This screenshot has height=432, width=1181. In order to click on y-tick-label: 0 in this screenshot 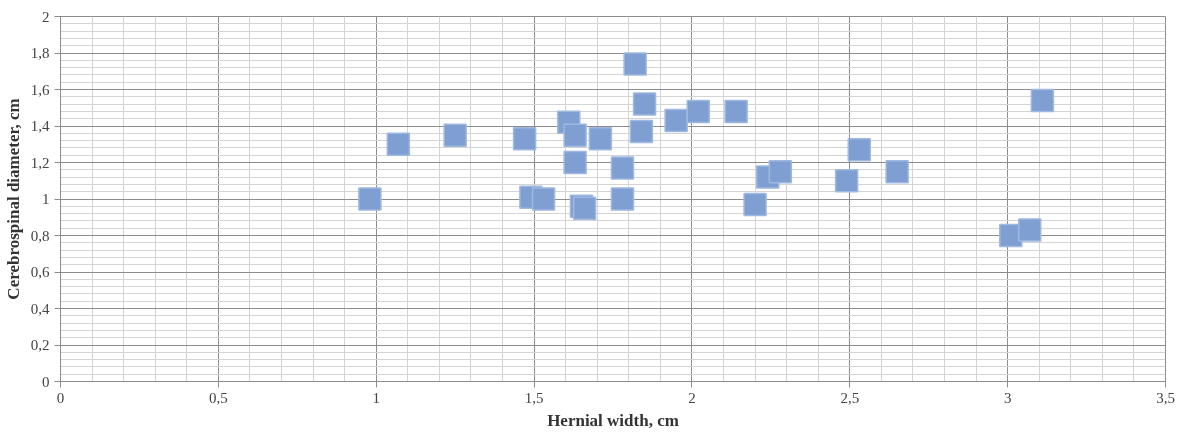, I will do `click(46, 381)`.